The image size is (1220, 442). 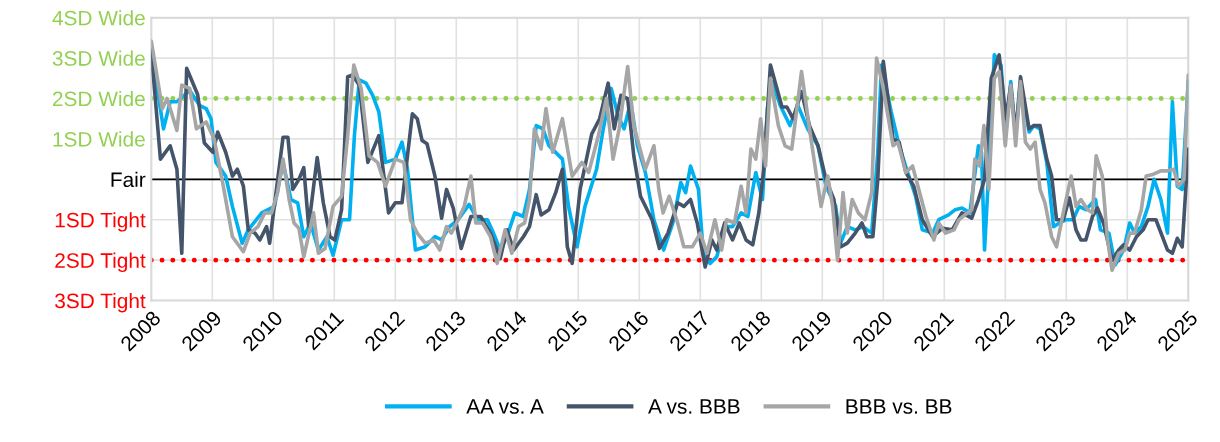 I want to click on y-tick-label: Fair, so click(x=128, y=179).